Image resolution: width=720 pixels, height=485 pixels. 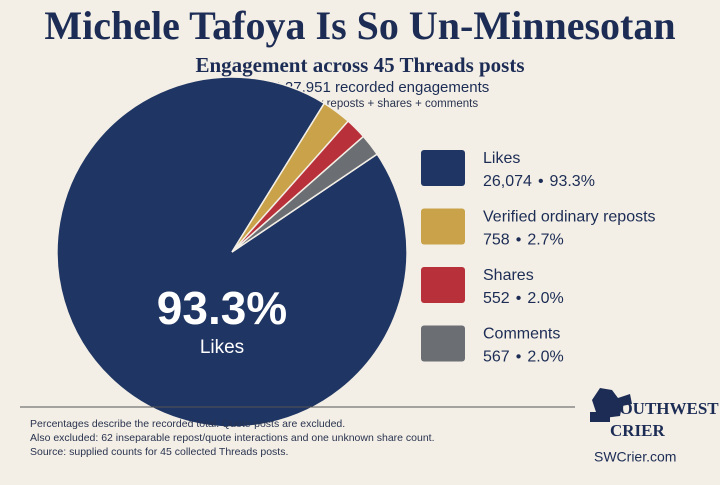 I want to click on legend-count: 26,074, so click(x=507, y=181).